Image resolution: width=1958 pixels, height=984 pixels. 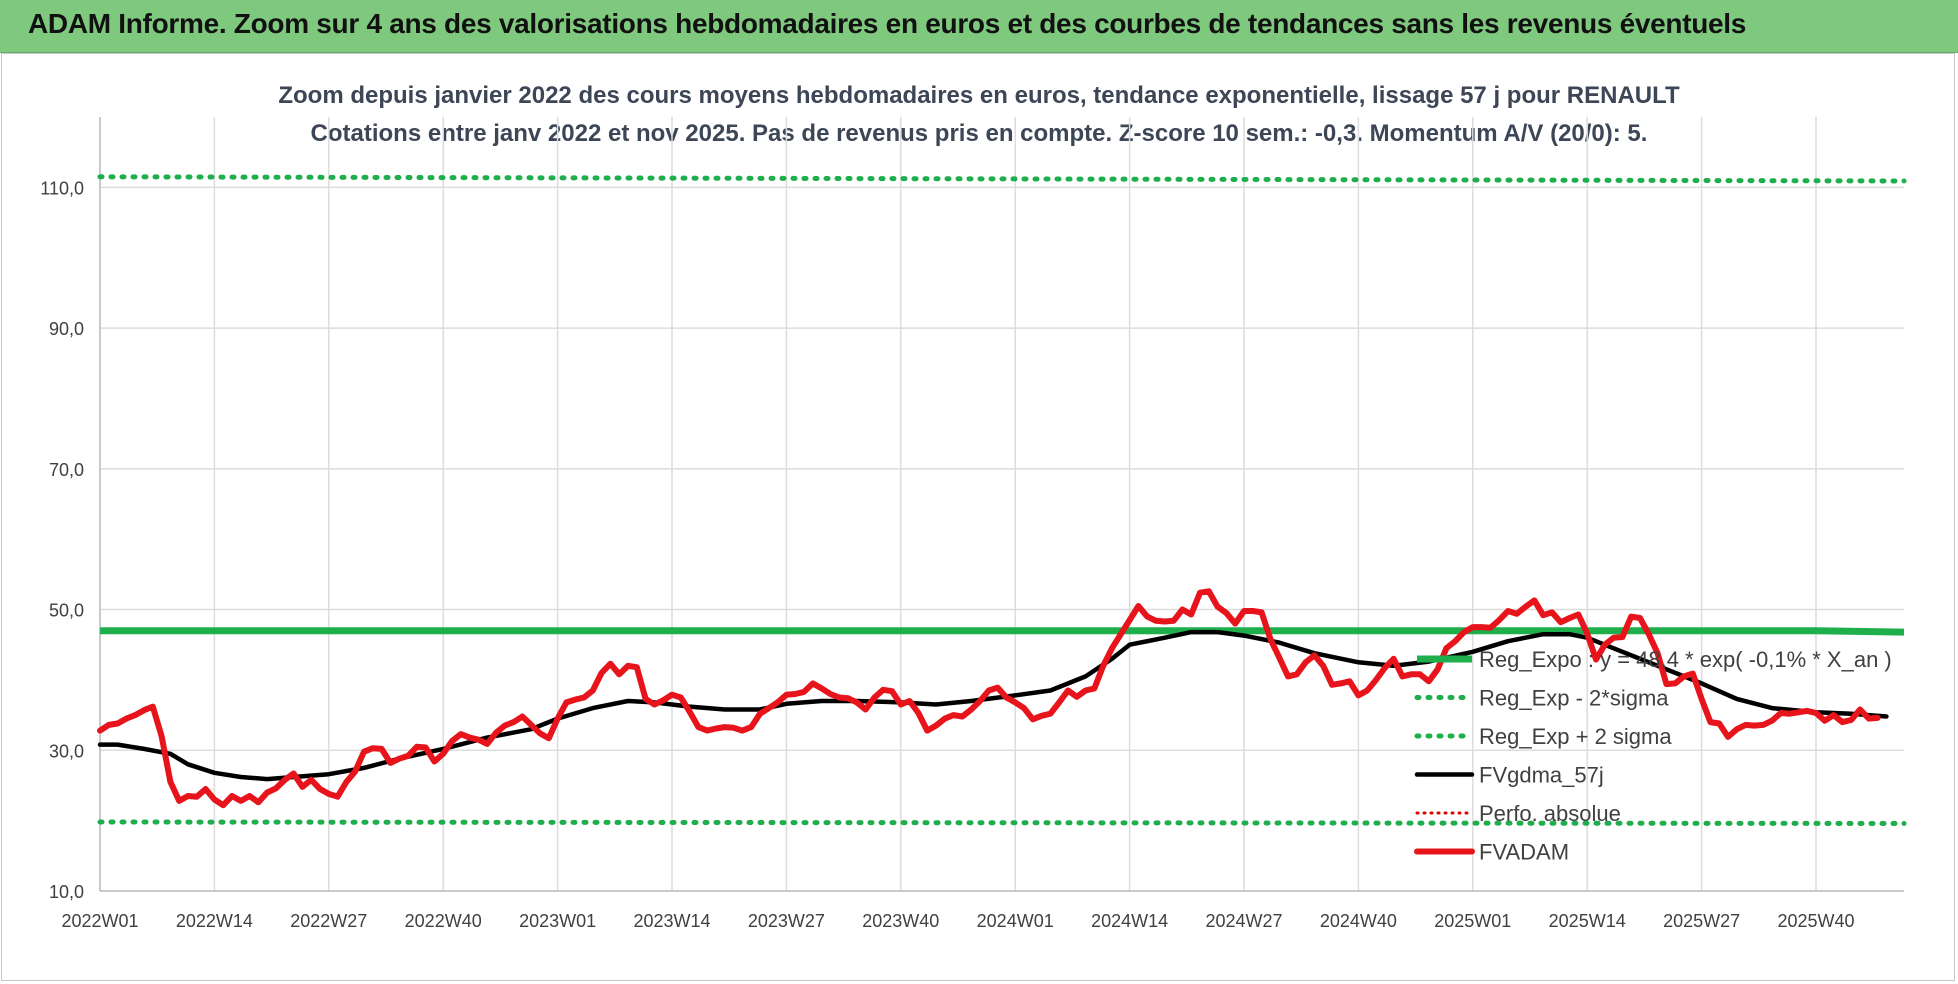 What do you see at coordinates (62, 188) in the screenshot?
I see `y-tick-label: 110,0` at bounding box center [62, 188].